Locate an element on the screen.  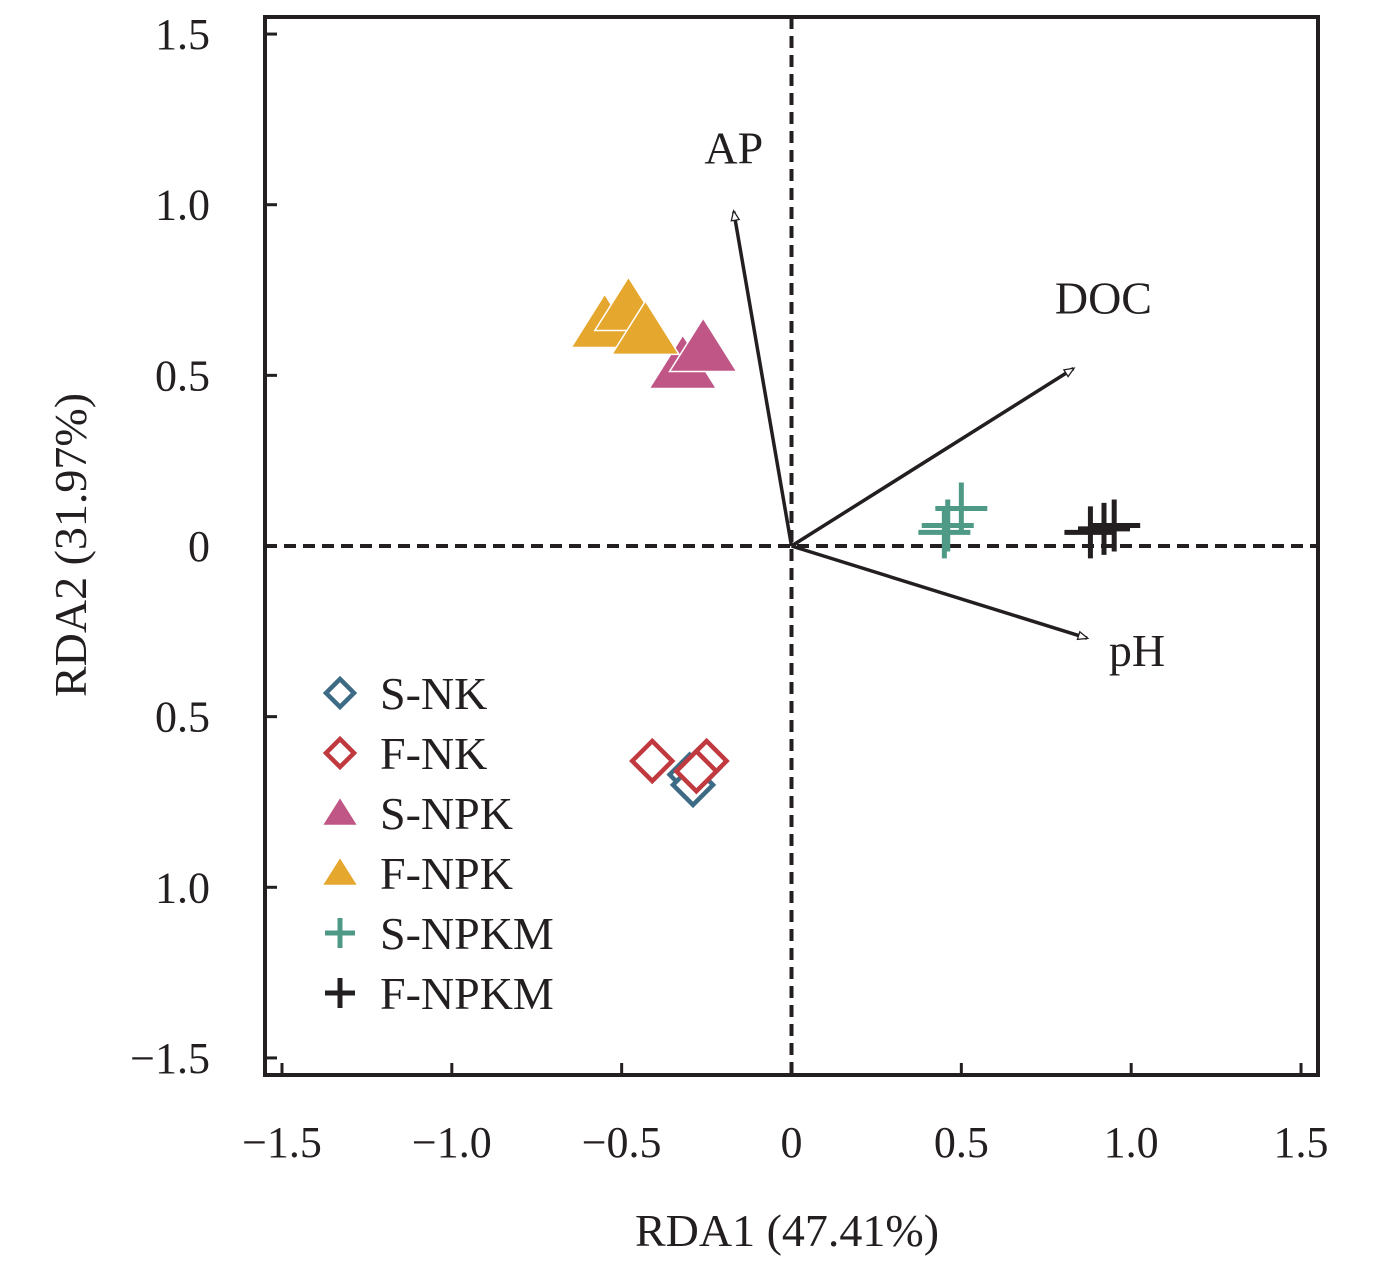
x-tick-label: 0.5 is located at coordinates (961, 1142).